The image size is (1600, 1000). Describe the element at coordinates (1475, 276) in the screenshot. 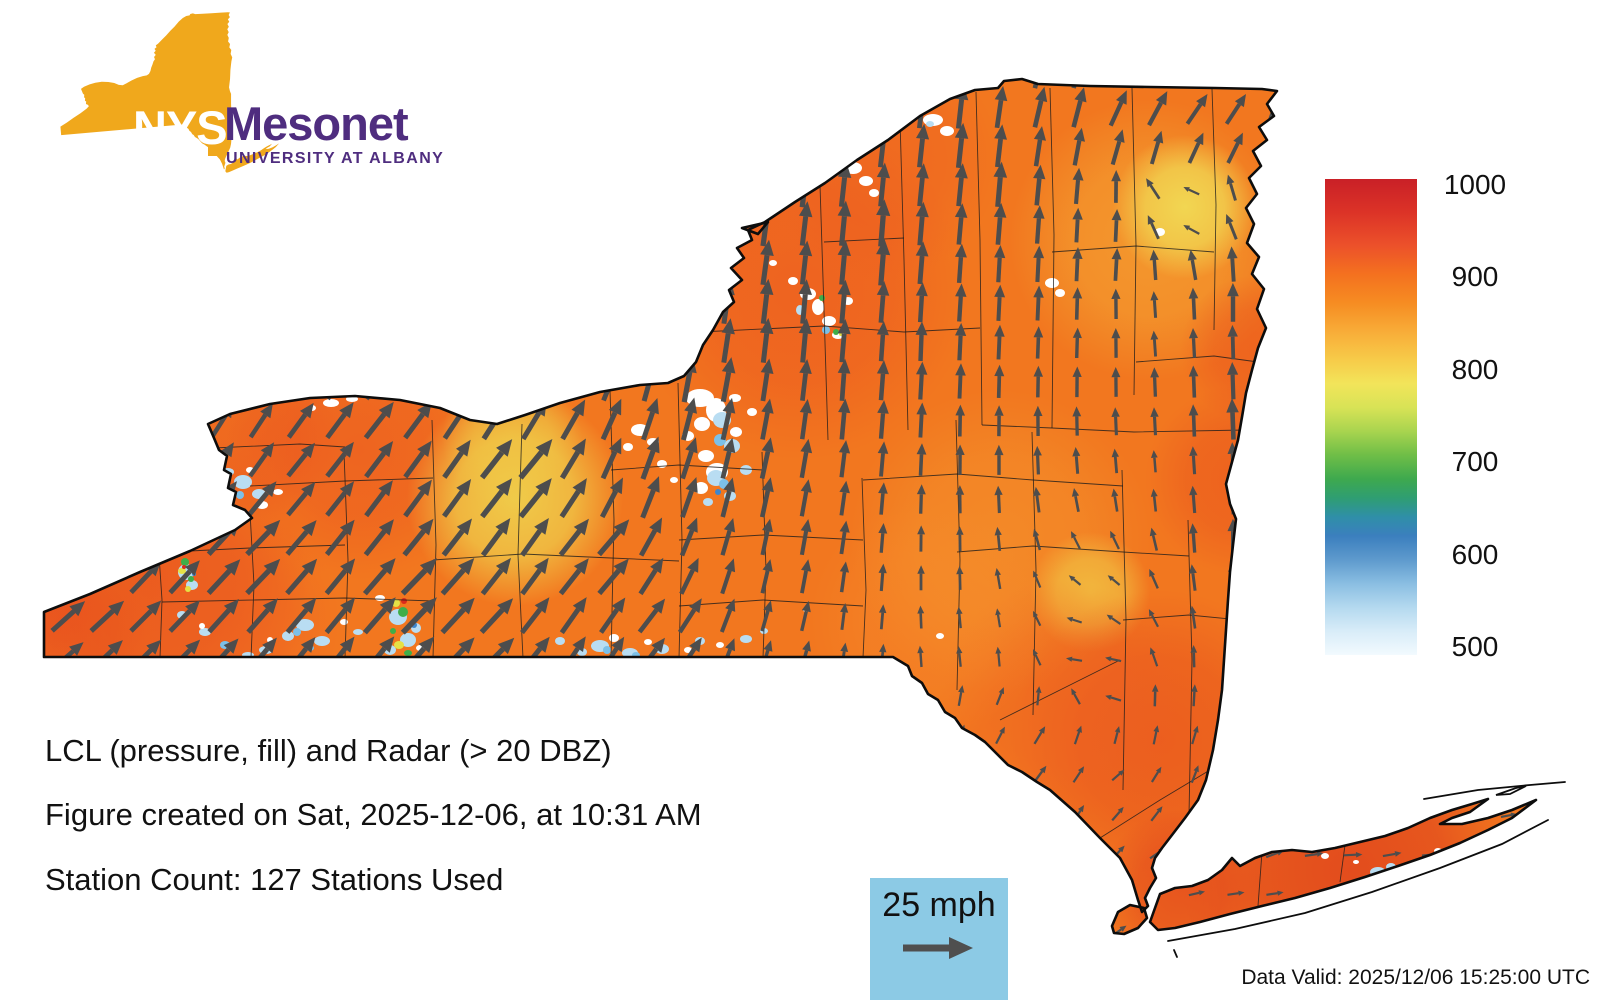

I see `colorbar-tick-900: 900` at that location.